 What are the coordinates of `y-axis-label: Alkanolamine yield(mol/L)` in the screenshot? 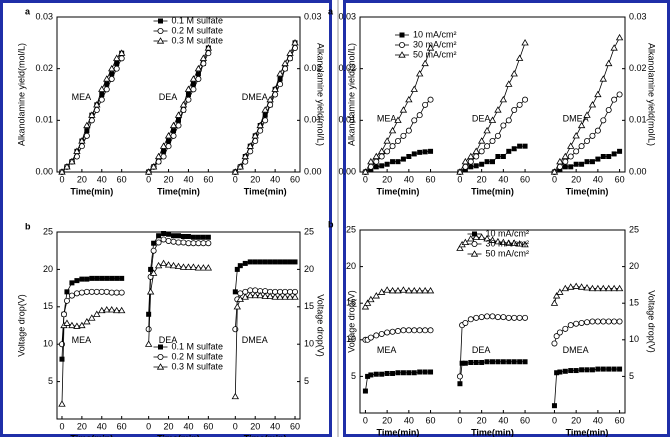 It's located at (21, 94).